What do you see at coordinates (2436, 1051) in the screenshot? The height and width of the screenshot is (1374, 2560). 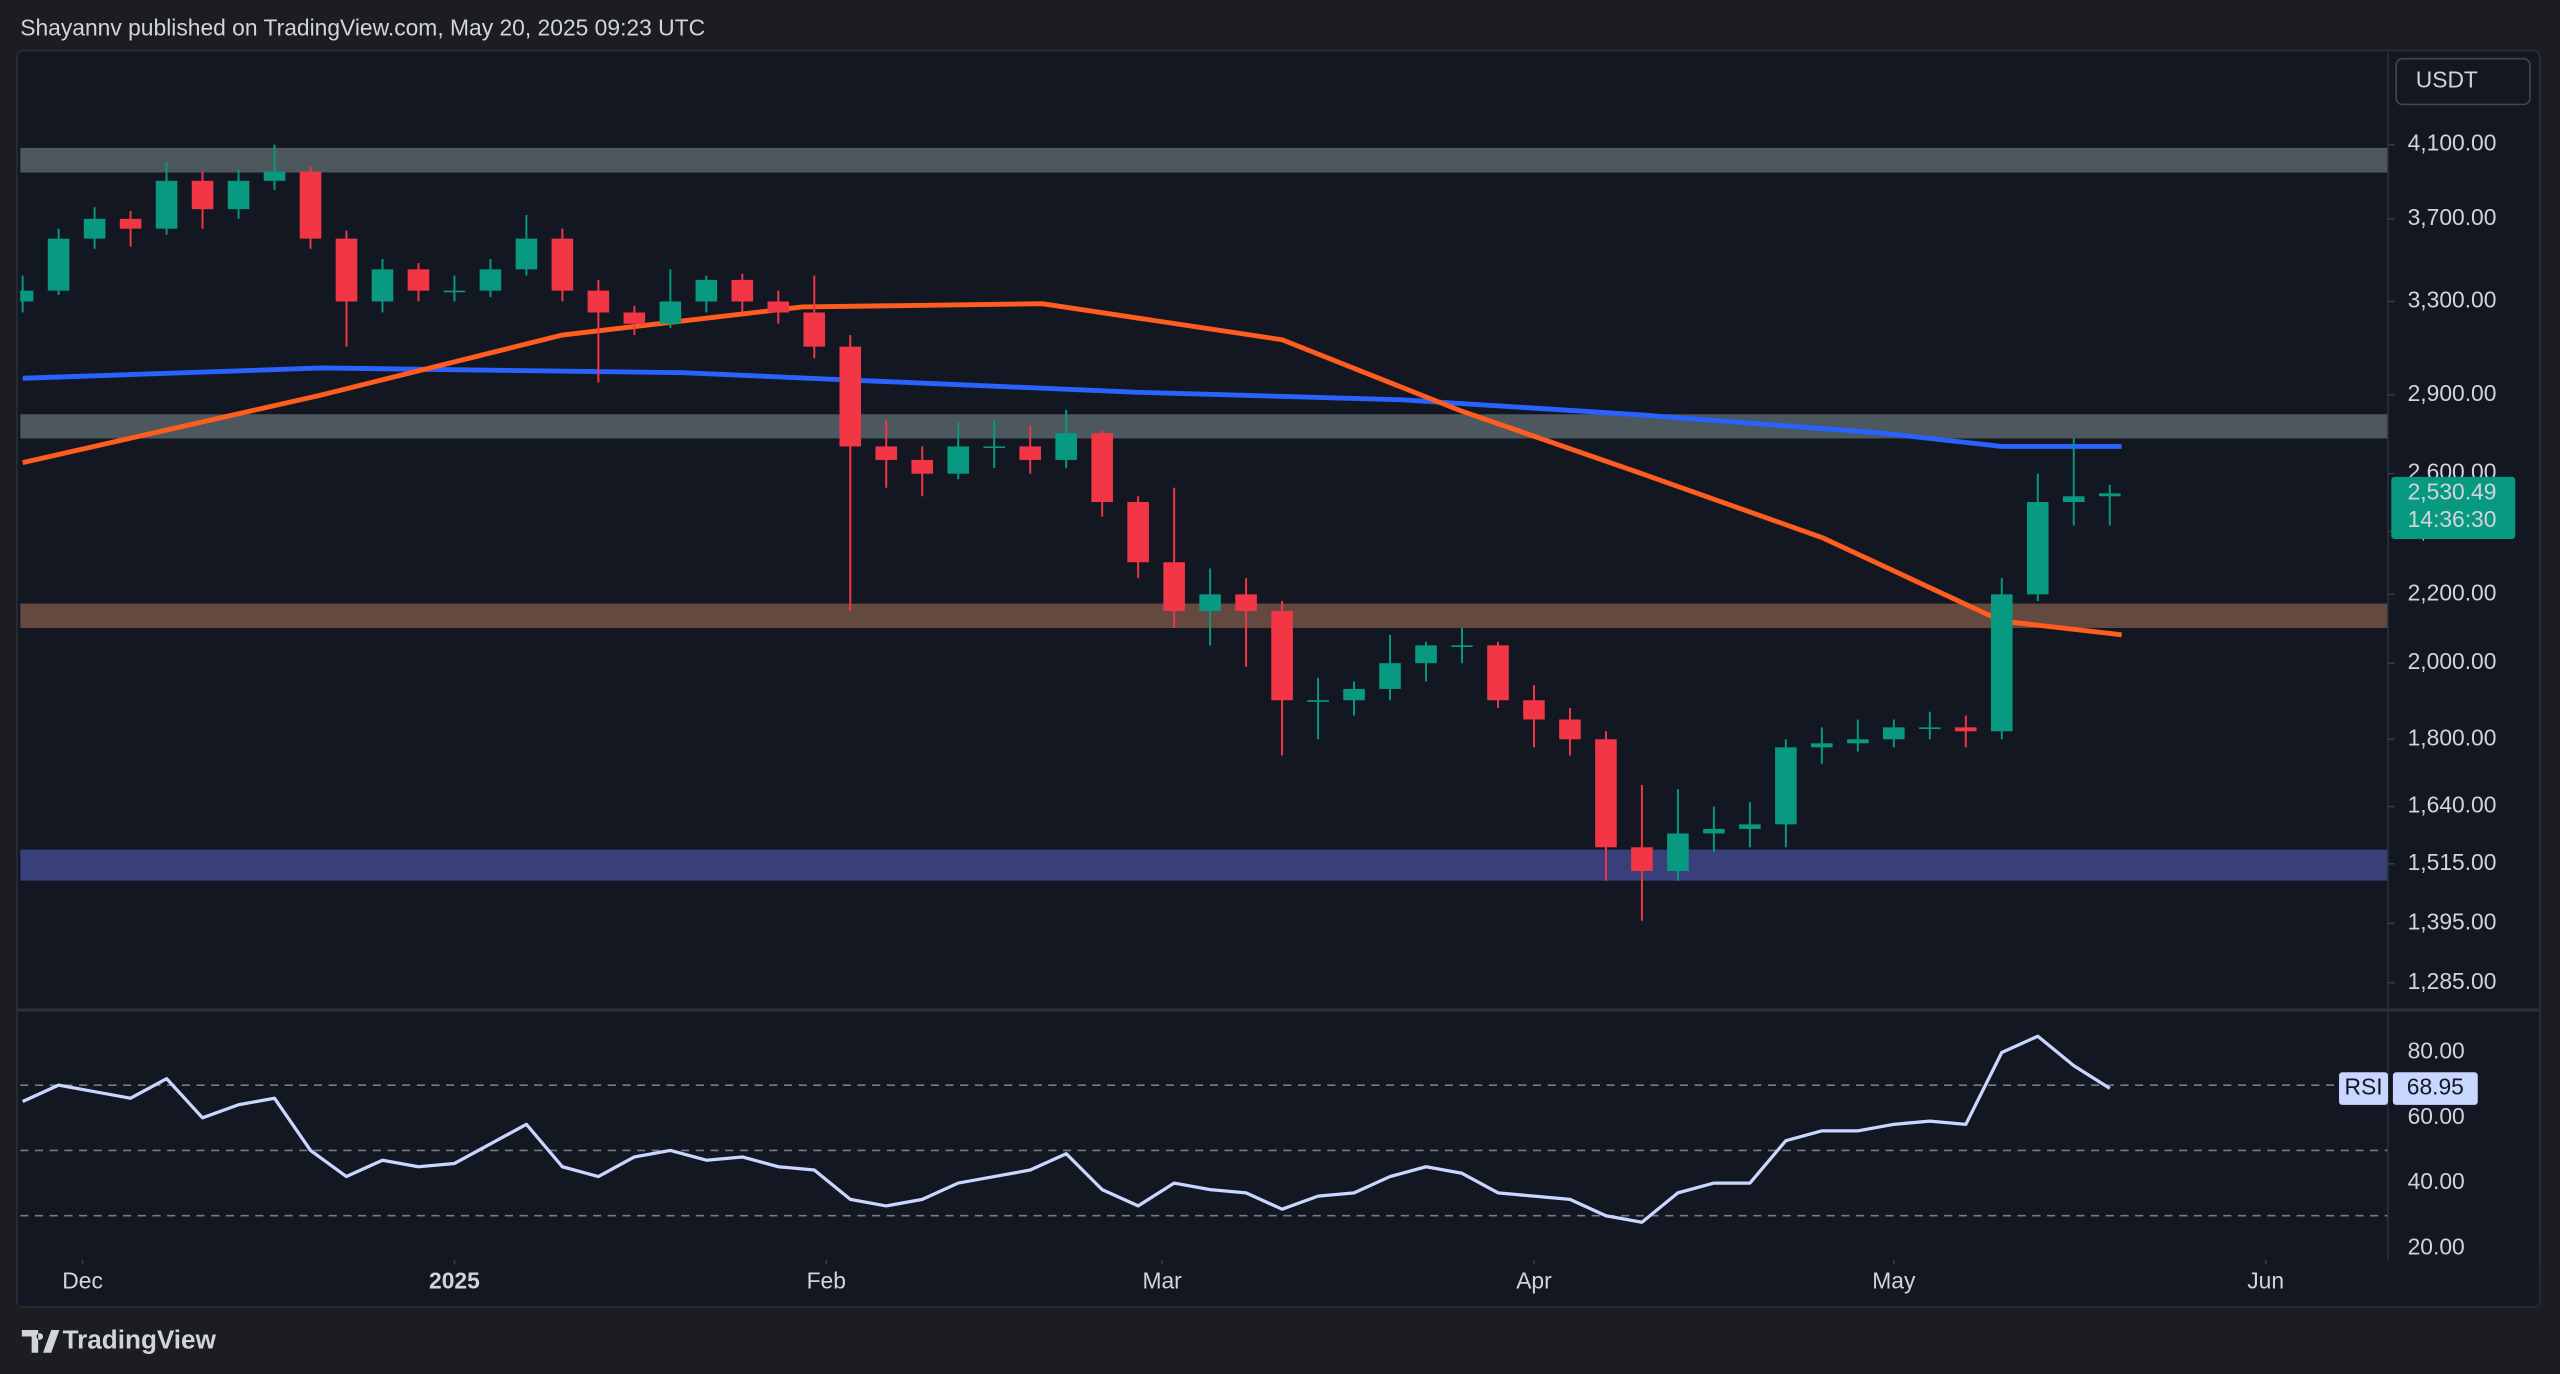 I see `rsi-tick-label: 80.00` at bounding box center [2436, 1051].